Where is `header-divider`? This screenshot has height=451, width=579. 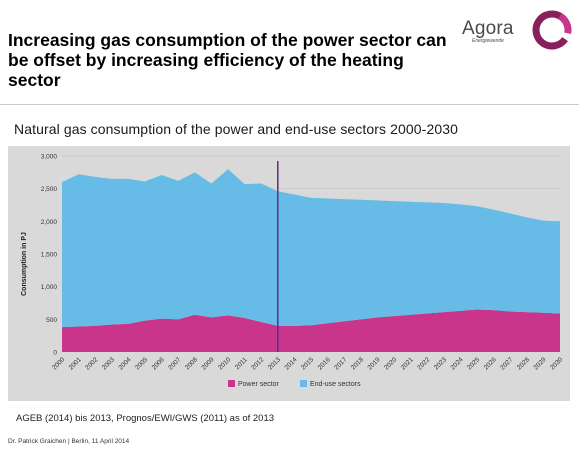
header-divider is located at coordinates (289, 104).